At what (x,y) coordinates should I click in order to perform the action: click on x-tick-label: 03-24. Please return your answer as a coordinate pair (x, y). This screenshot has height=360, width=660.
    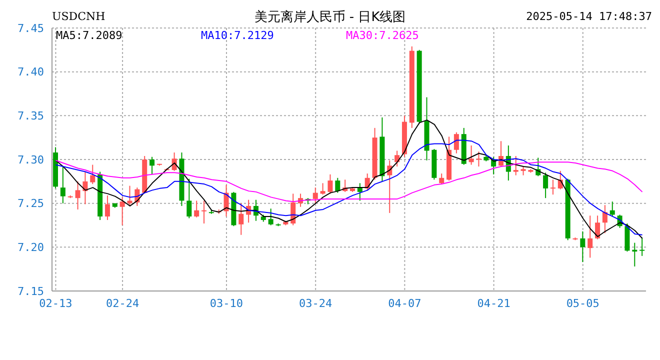
    Looking at the image, I should click on (316, 303).